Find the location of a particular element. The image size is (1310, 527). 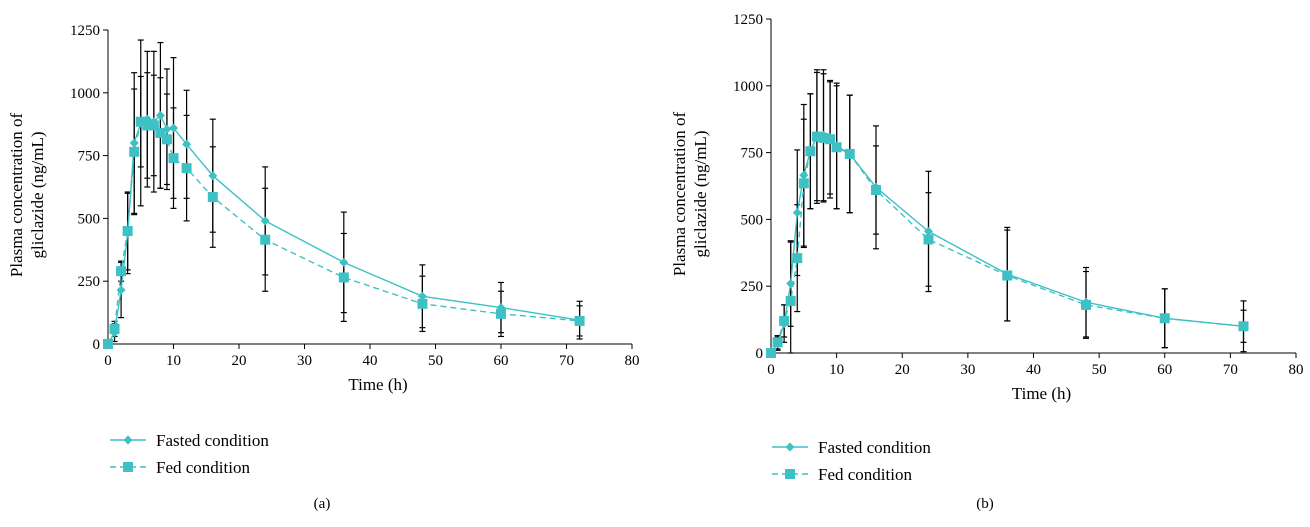

panel-label: (a) is located at coordinates (322, 504).